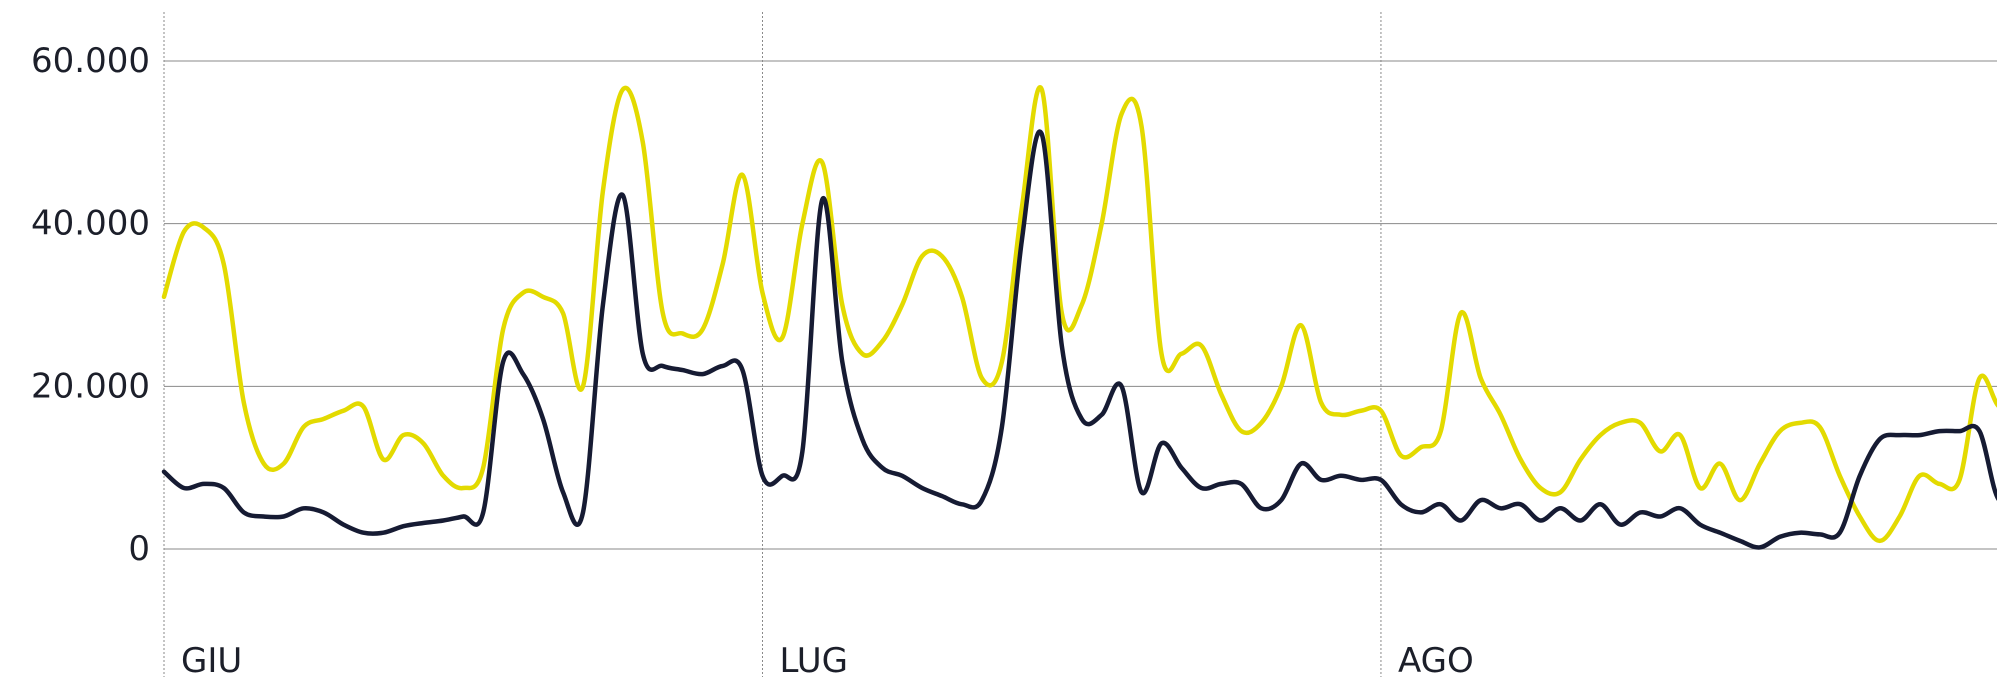  I want to click on x-tick-label: GIU, so click(211, 659).